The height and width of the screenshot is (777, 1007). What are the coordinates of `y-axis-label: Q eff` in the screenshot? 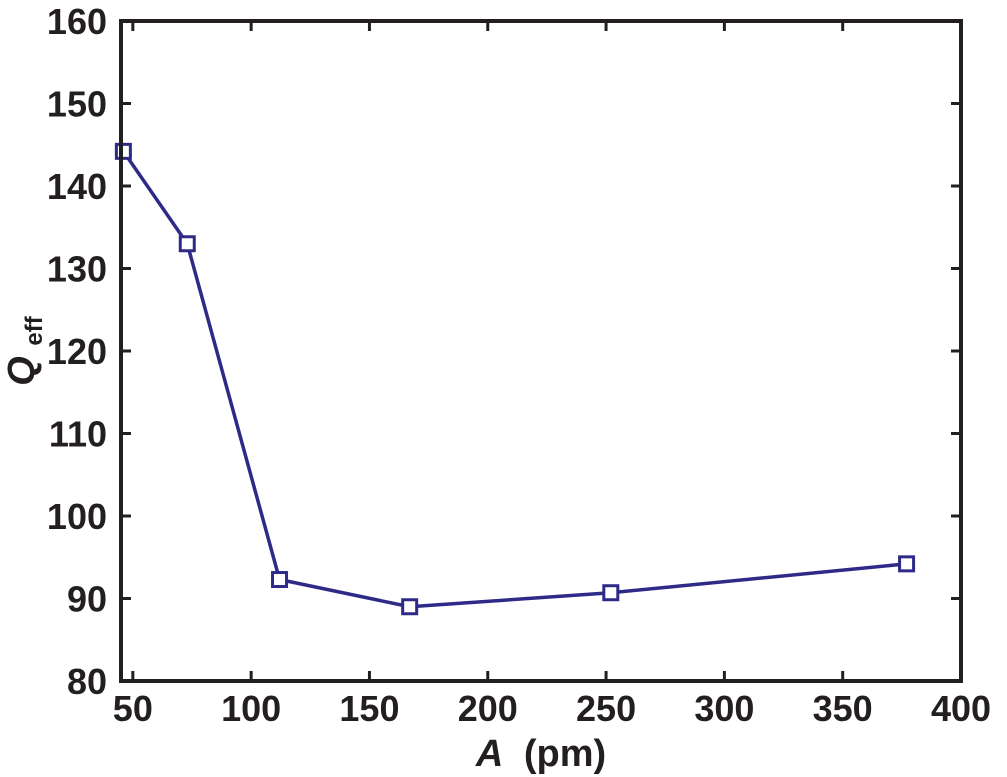 It's located at (24, 350).